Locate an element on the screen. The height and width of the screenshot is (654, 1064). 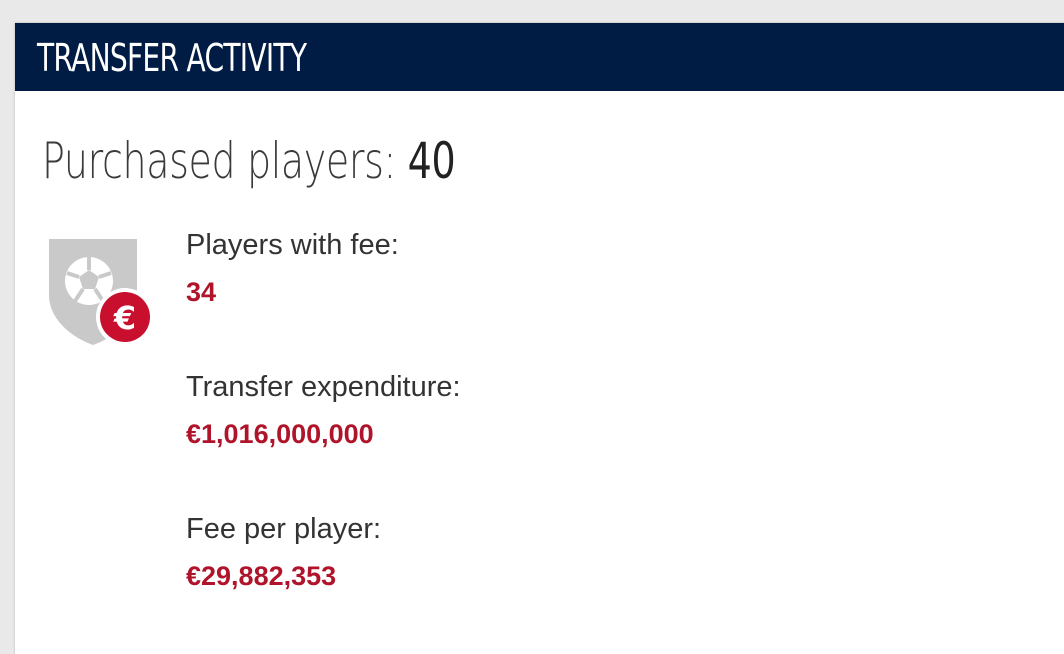
card-title: TRANSFER ACTIVITY is located at coordinates (172, 58).